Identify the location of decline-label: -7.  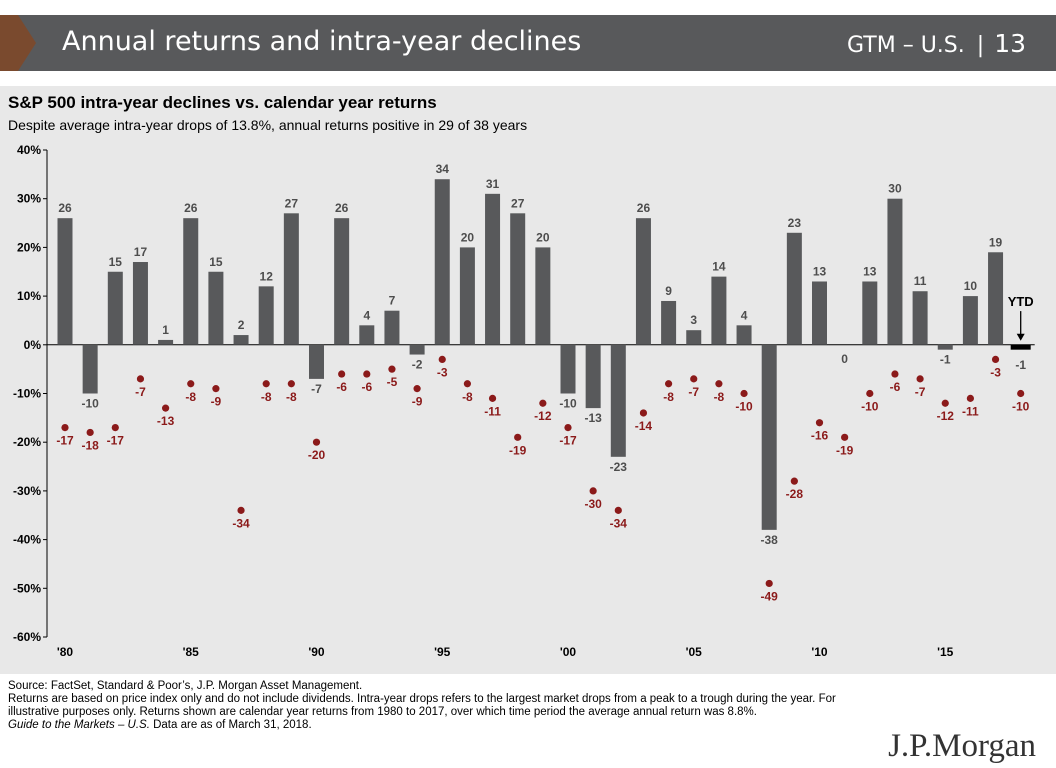
(140, 392).